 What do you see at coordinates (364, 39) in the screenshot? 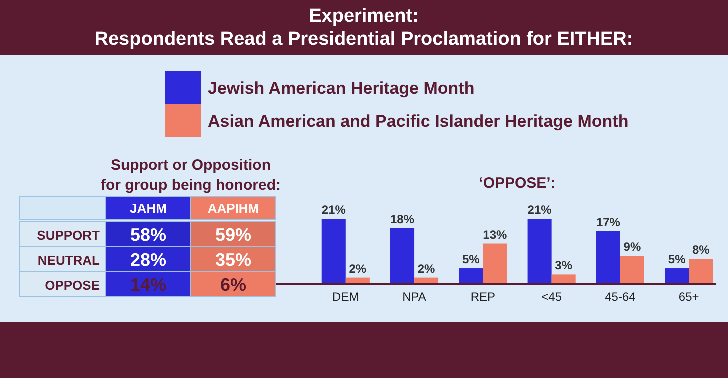
I see `text: Respondents Read a Presidential Proclamation for EITHER:` at bounding box center [364, 39].